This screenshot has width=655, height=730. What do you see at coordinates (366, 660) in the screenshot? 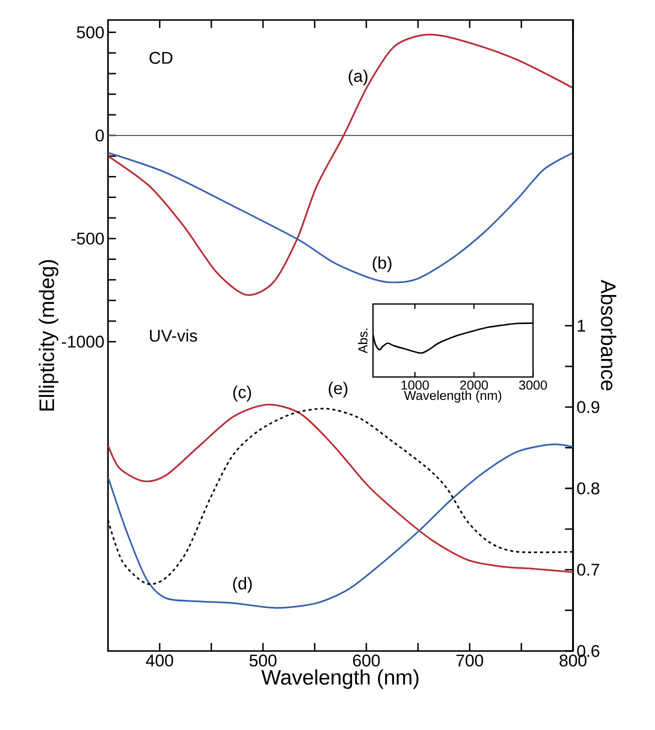
I see `x-tick-label: 600` at bounding box center [366, 660].